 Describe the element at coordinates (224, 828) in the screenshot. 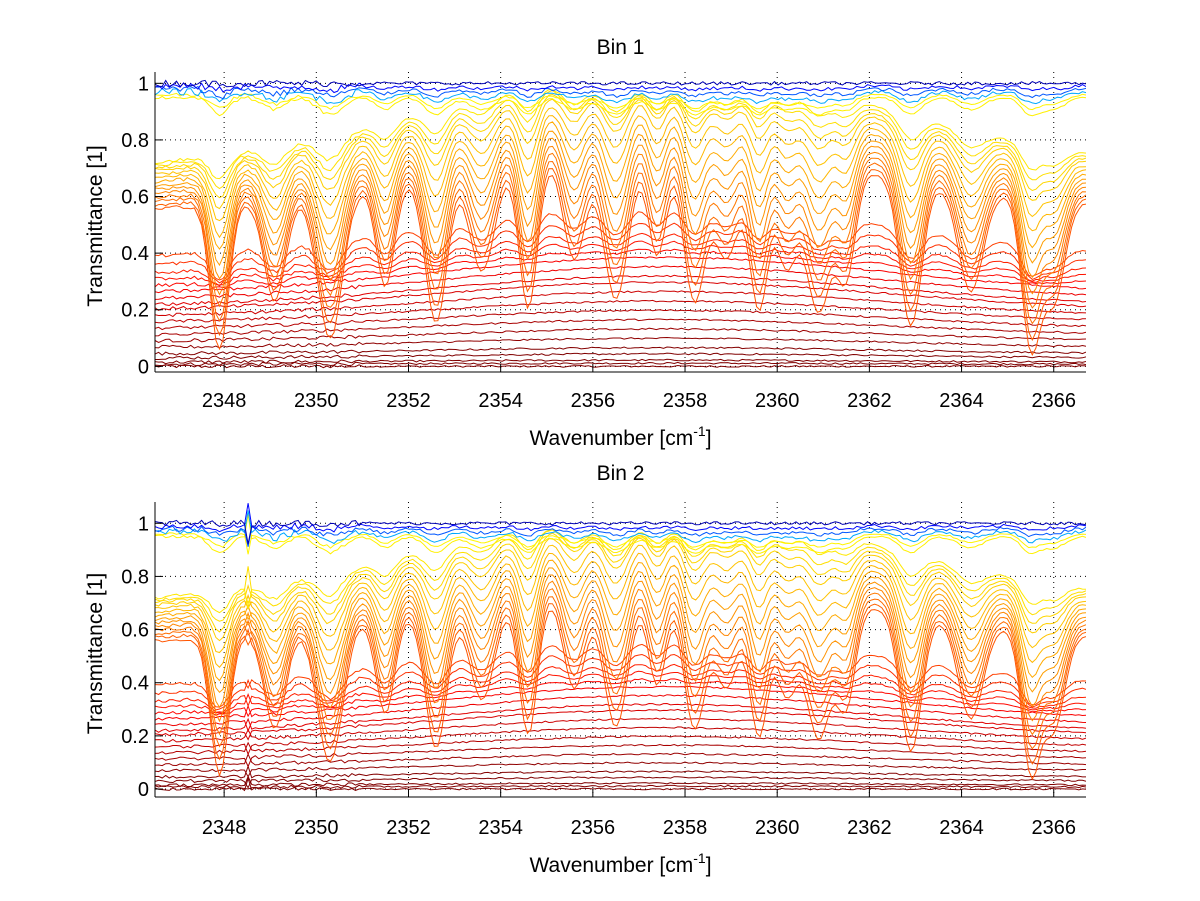

I see `x-tick-label: 2348` at that location.